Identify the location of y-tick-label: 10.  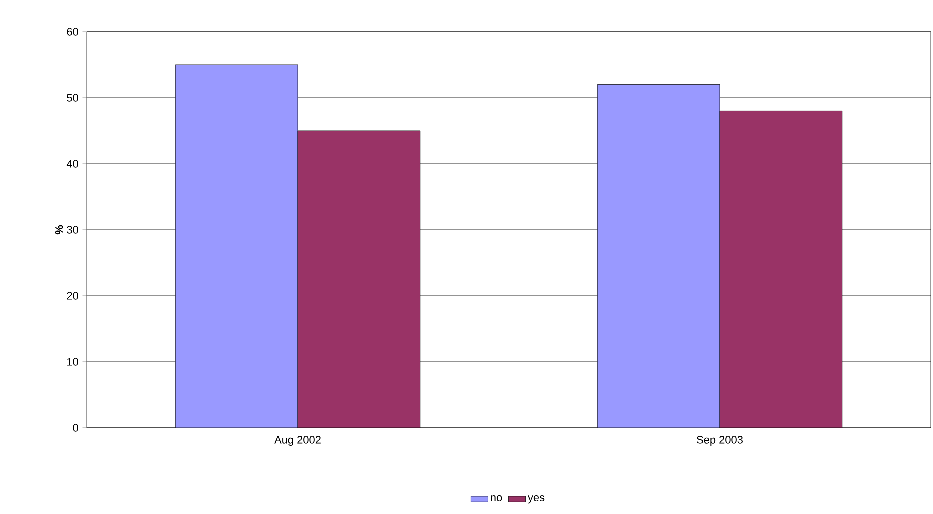
(73, 362).